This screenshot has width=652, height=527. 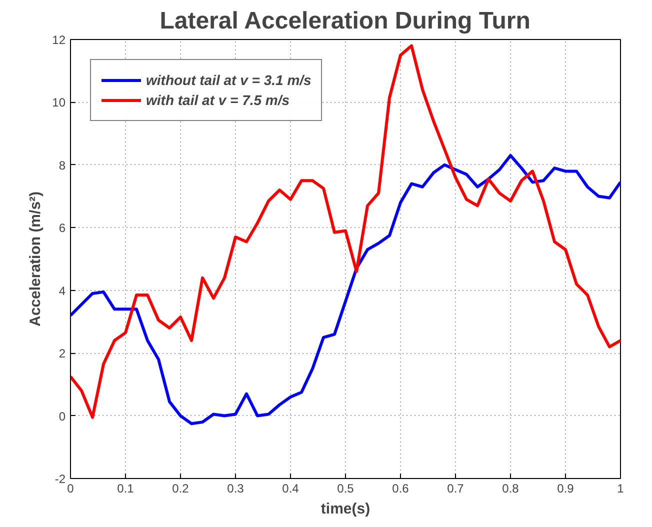 What do you see at coordinates (59, 40) in the screenshot?
I see `y-tick-label: 12` at bounding box center [59, 40].